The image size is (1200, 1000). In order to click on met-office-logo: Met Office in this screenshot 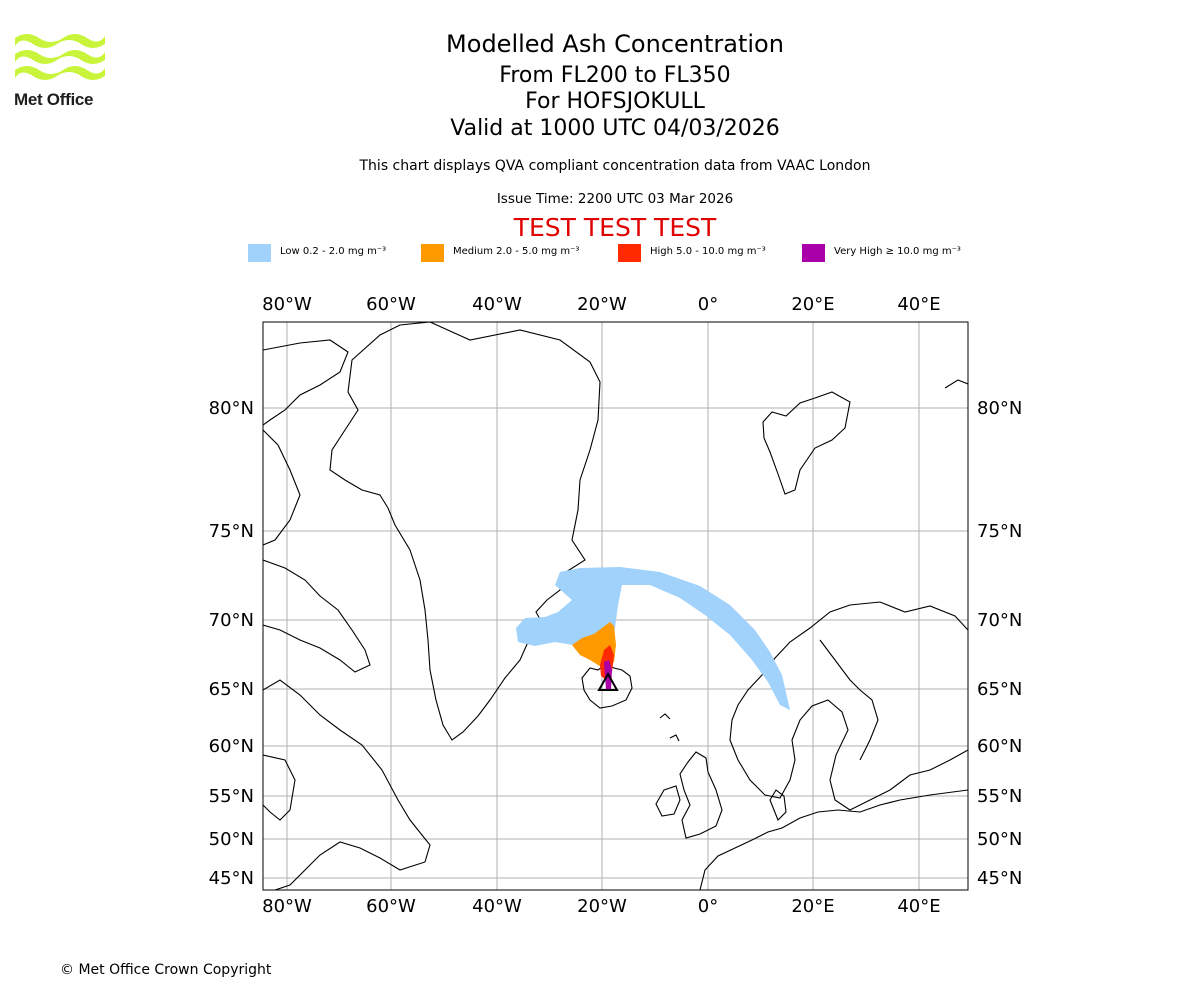, I will do `click(62, 71)`.